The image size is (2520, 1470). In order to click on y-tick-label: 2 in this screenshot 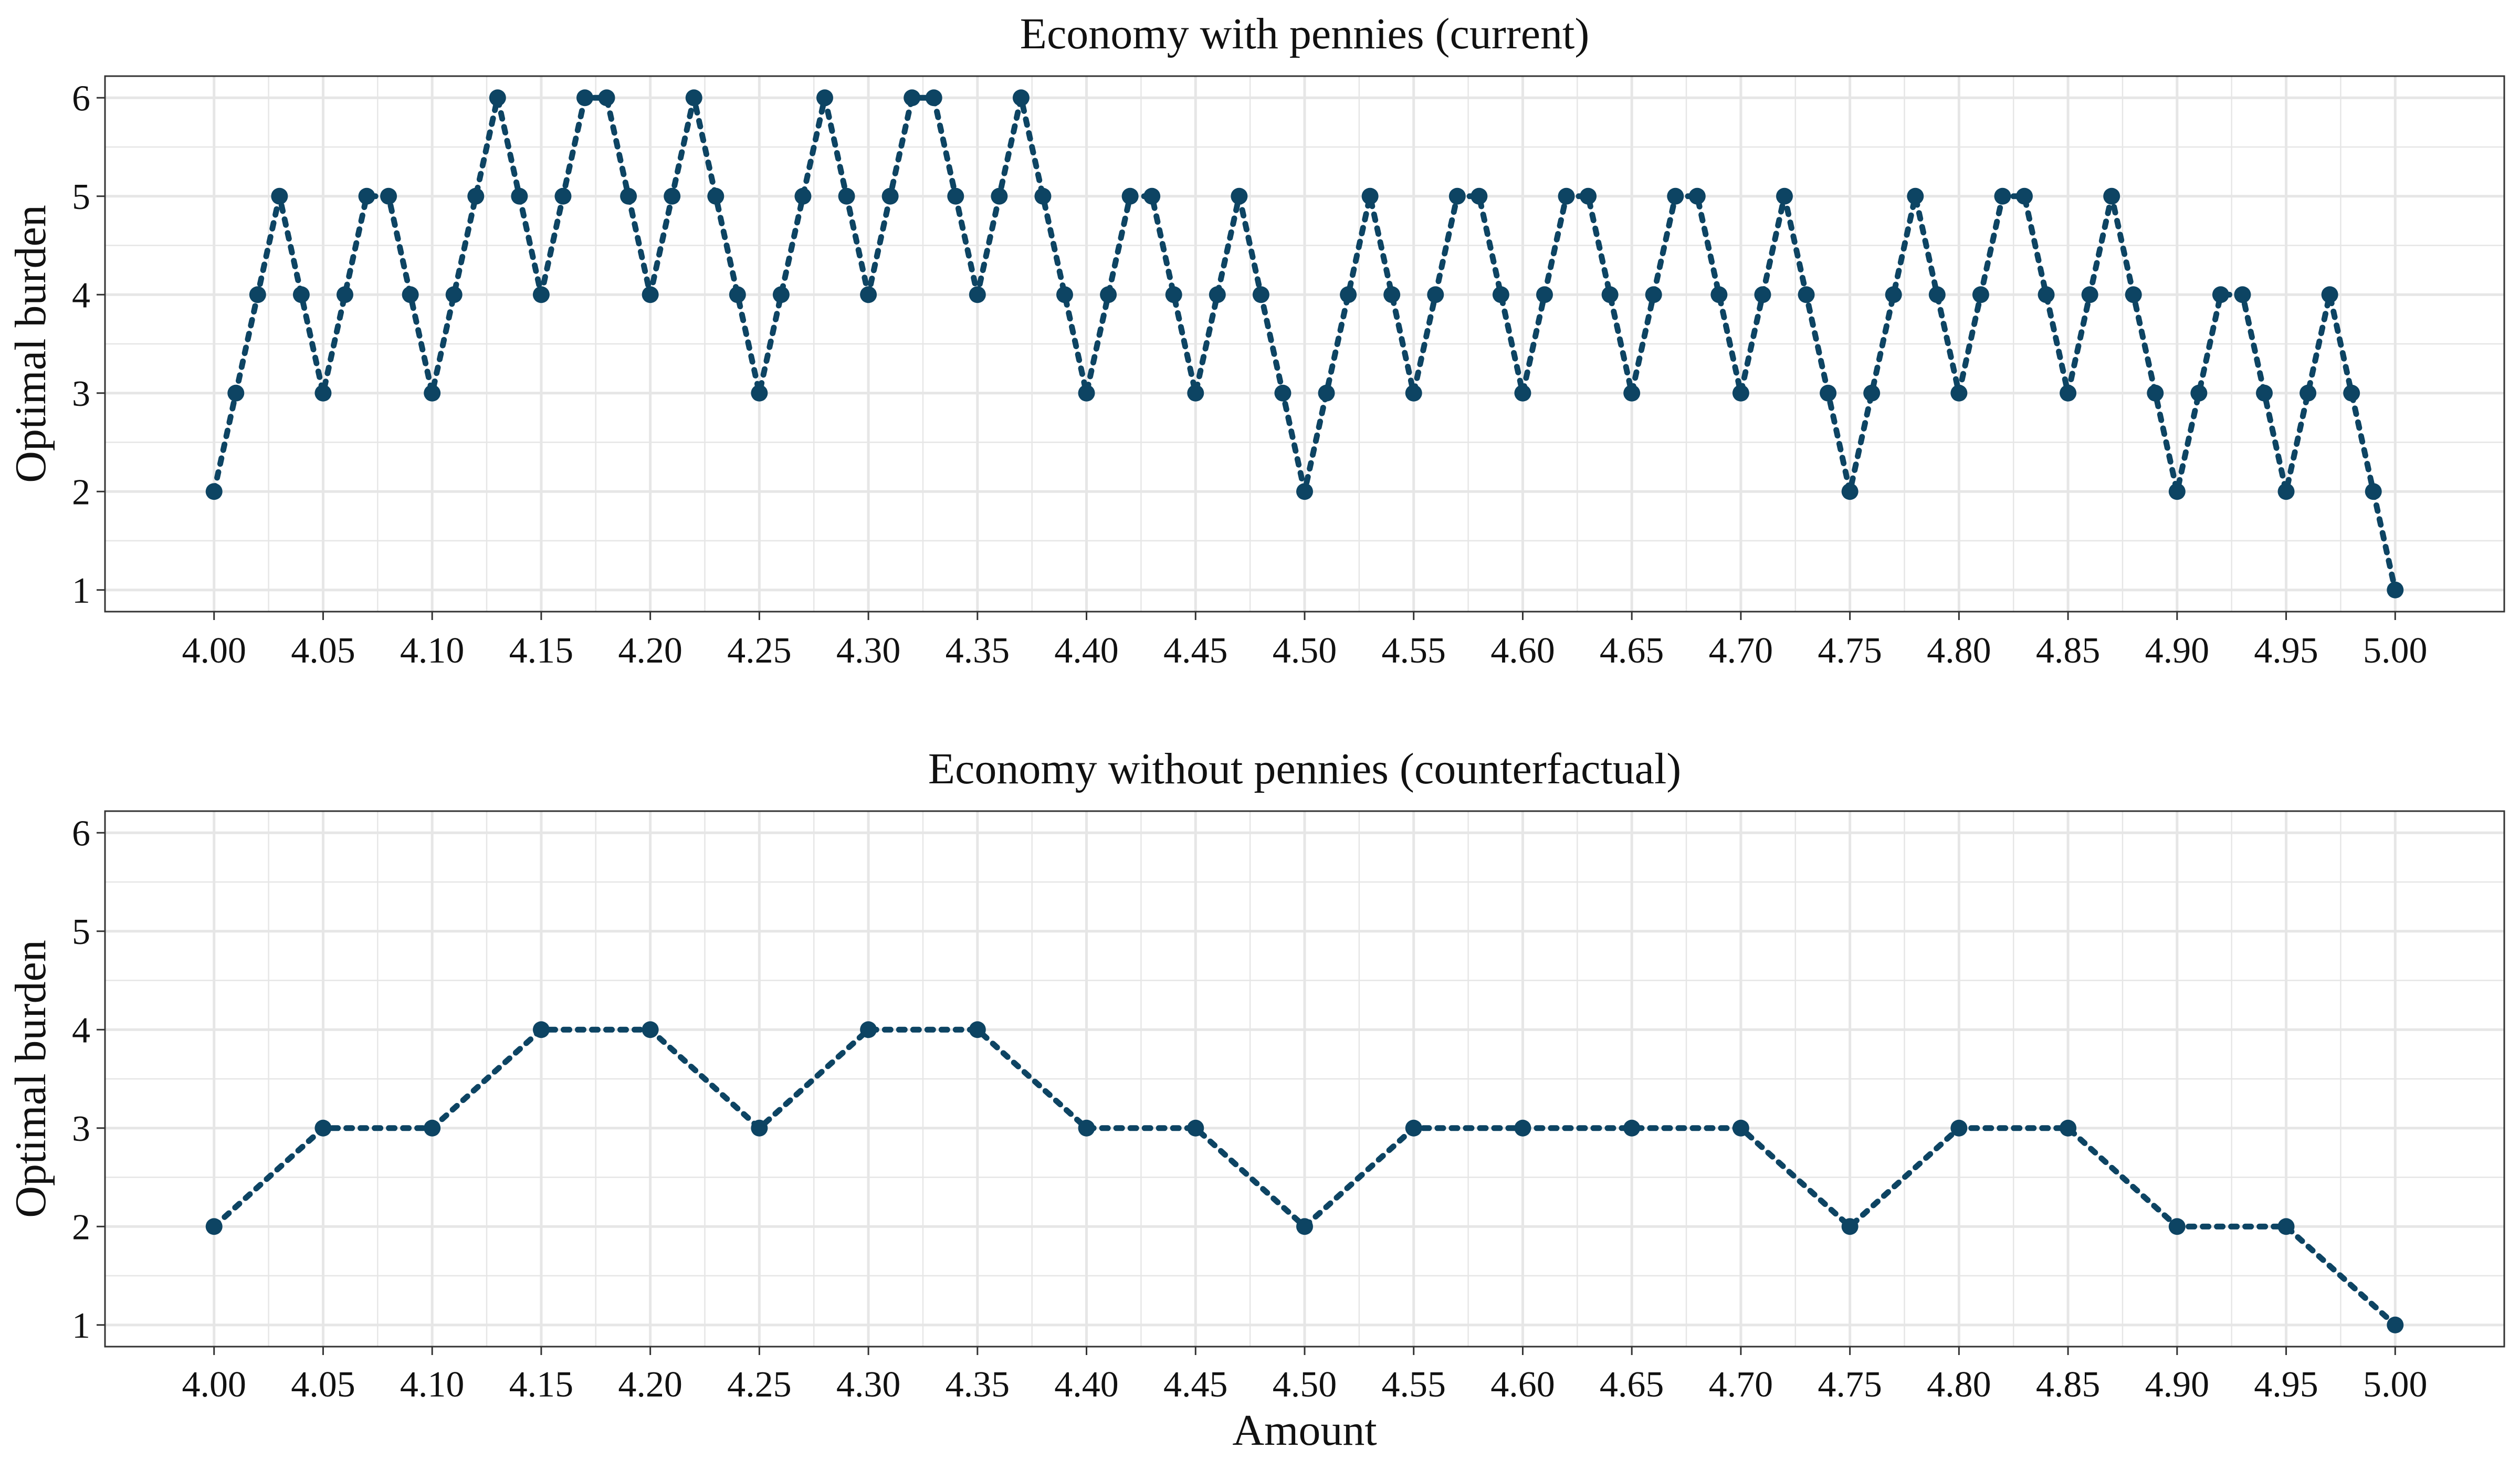, I will do `click(81, 492)`.